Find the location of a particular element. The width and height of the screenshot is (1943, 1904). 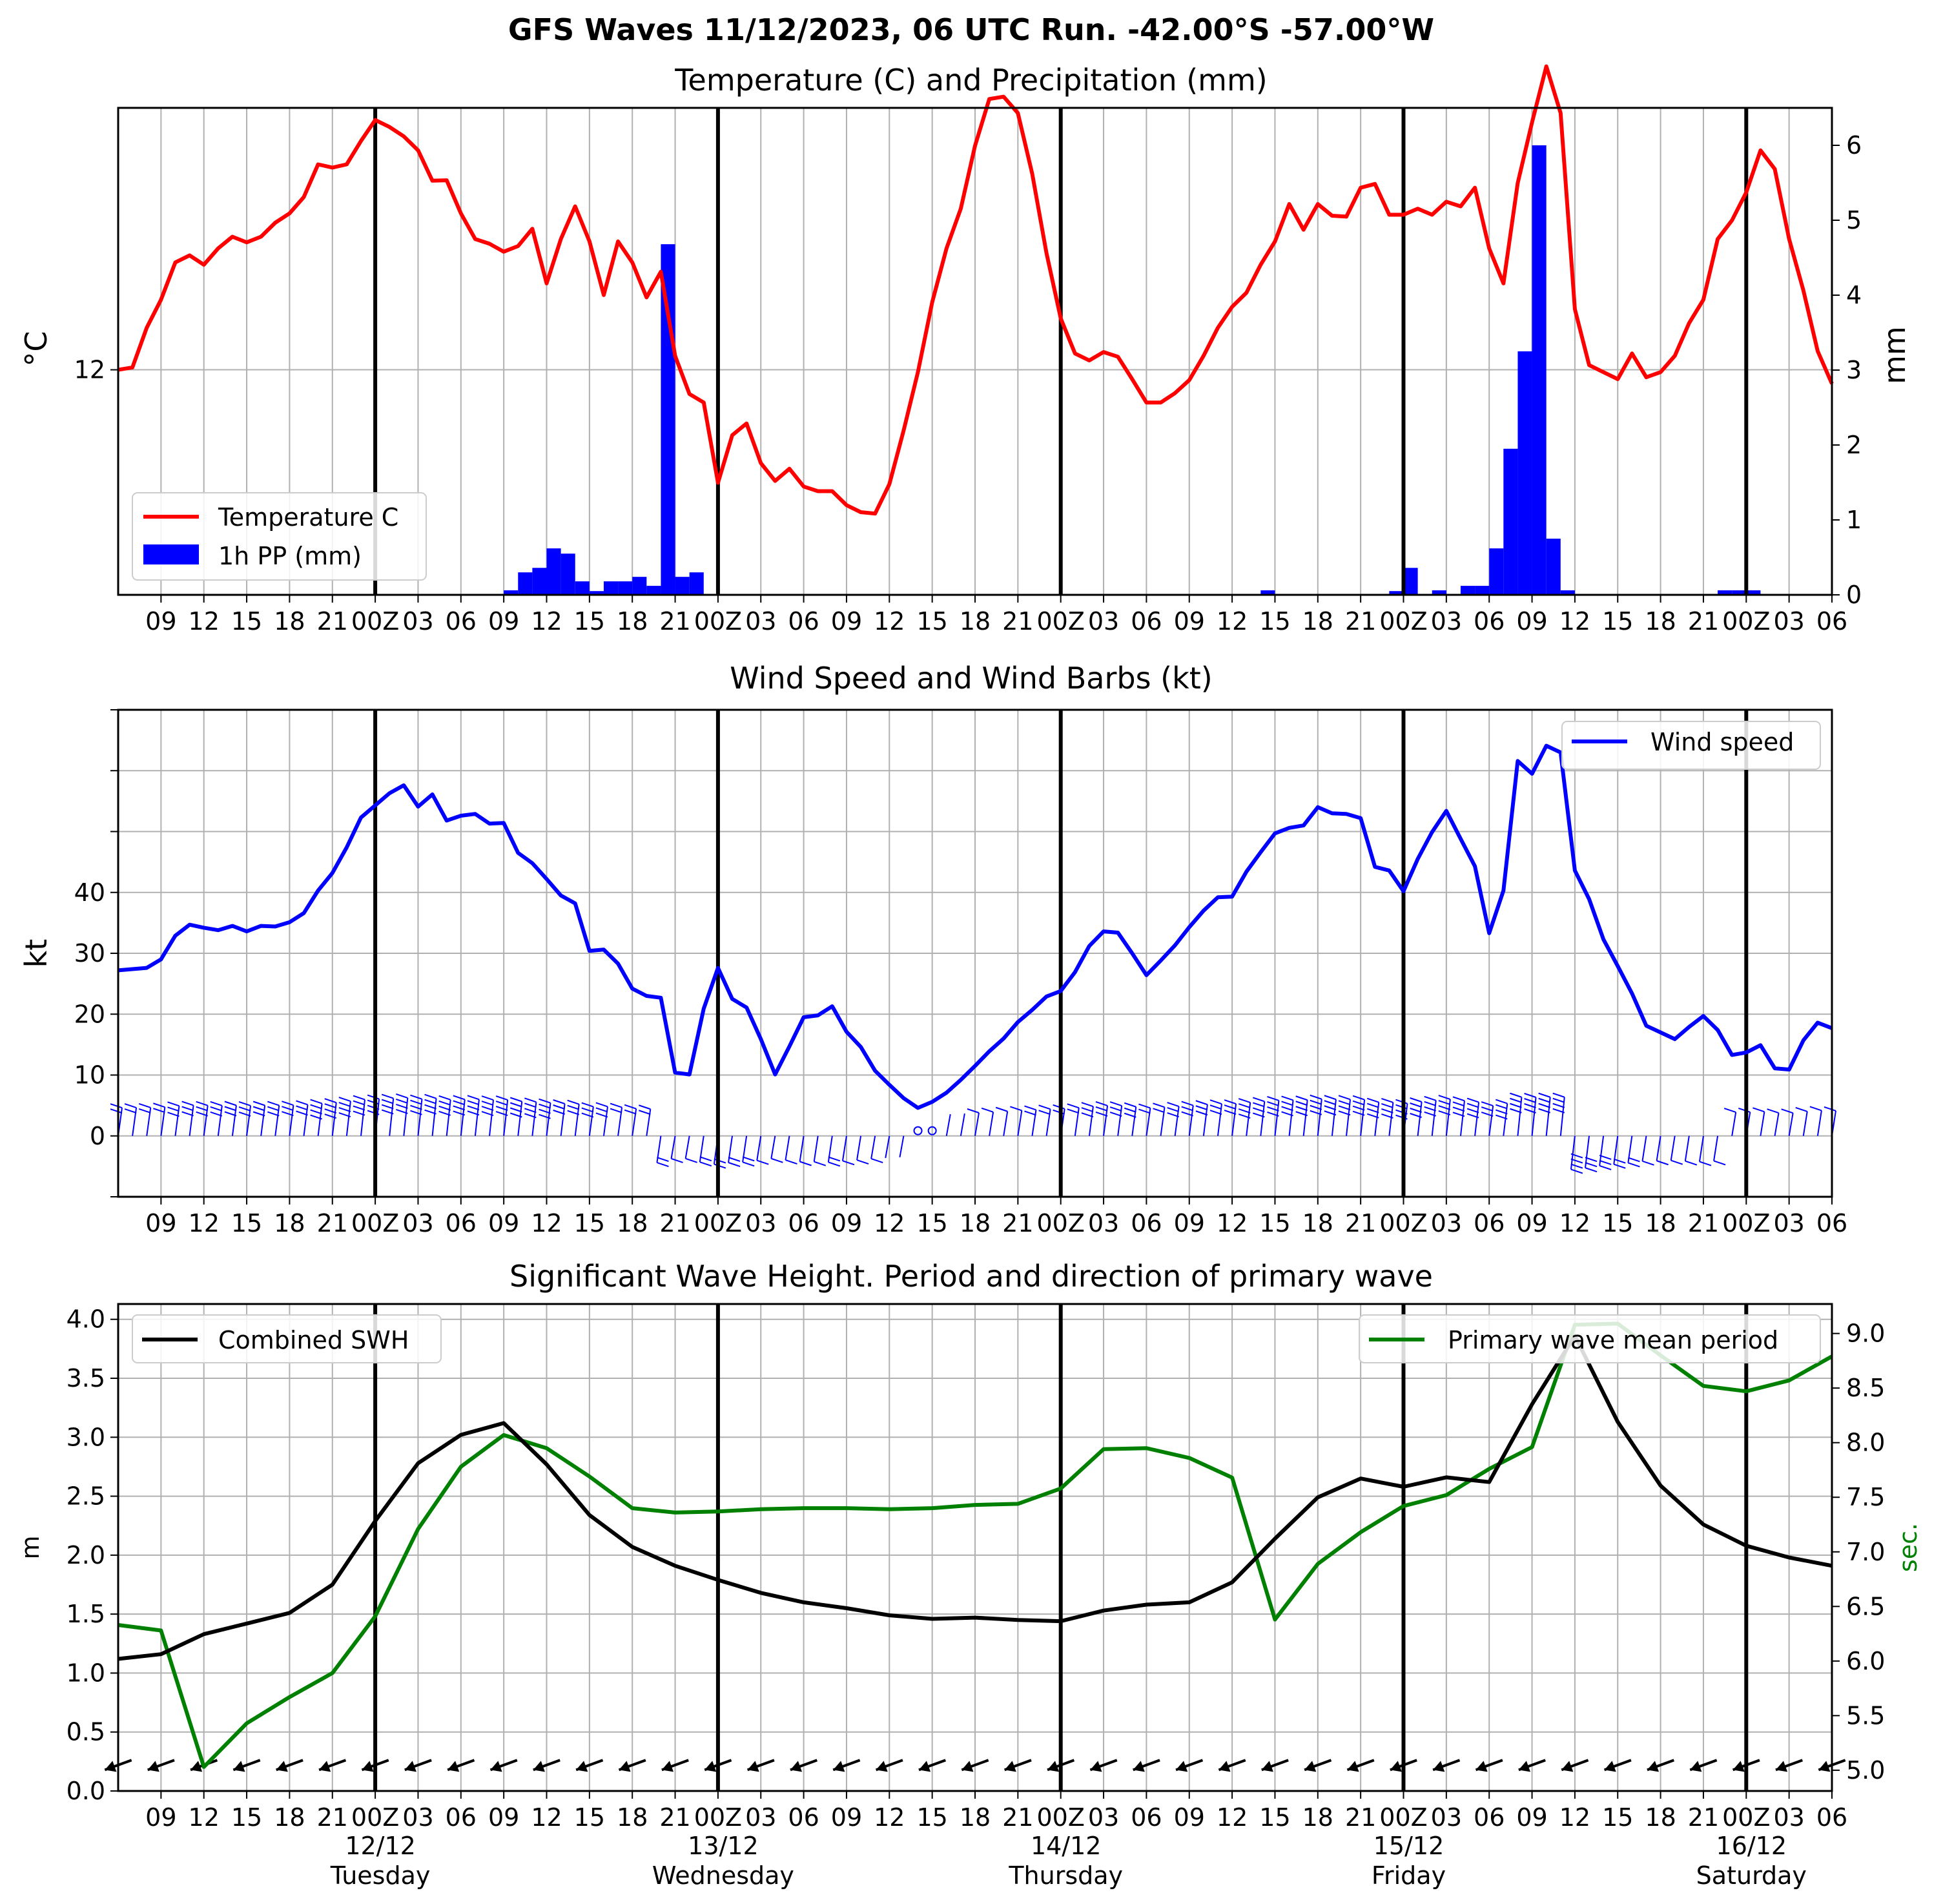

day-weekday: Tuesday is located at coordinates (380, 1875).